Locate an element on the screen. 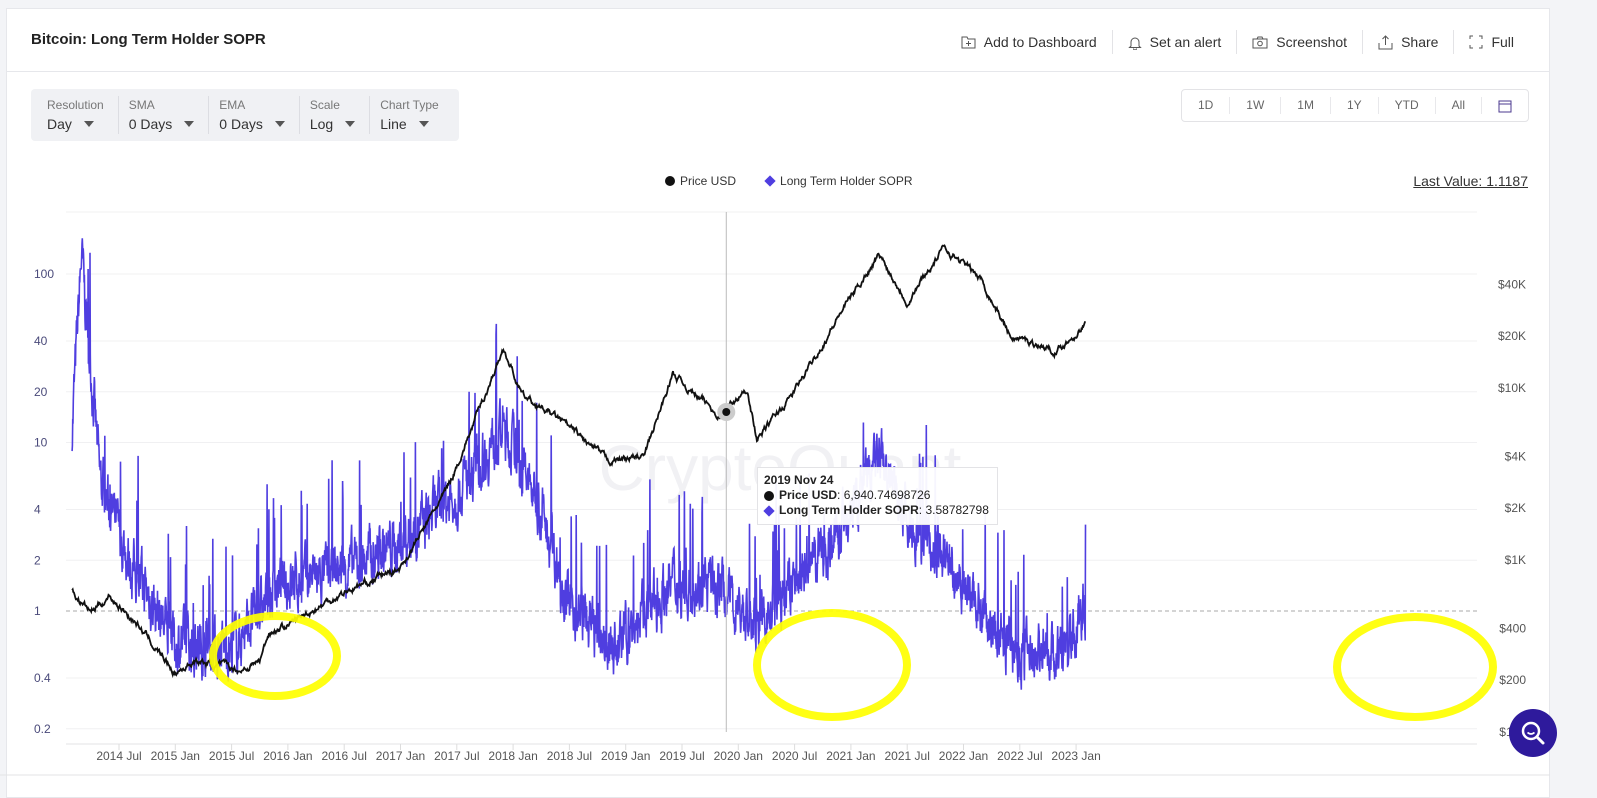  x-tick: 2019 Jul is located at coordinates (681, 756).